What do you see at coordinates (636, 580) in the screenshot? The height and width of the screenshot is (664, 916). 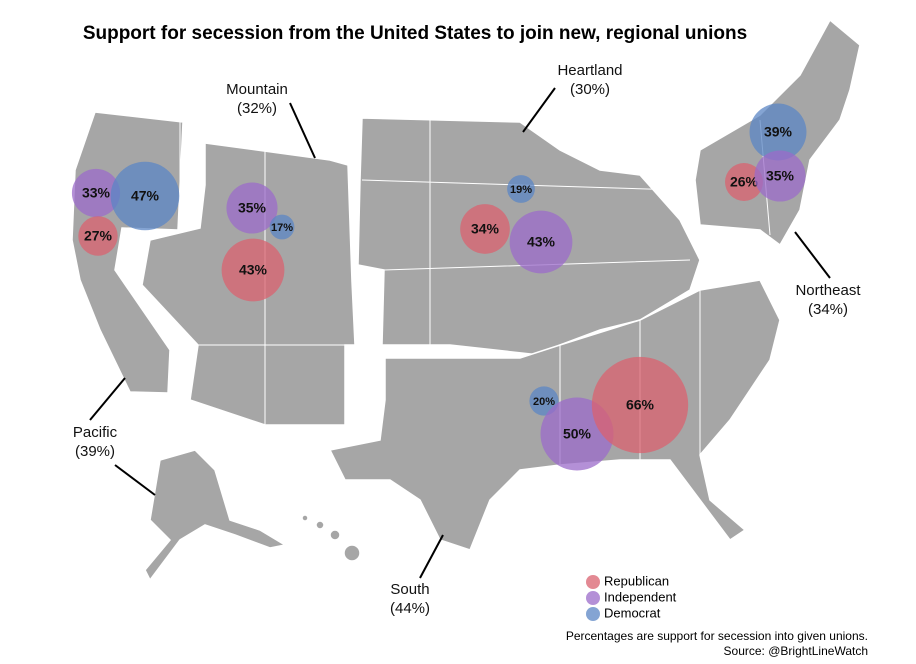 I see `legend-label: Republican` at bounding box center [636, 580].